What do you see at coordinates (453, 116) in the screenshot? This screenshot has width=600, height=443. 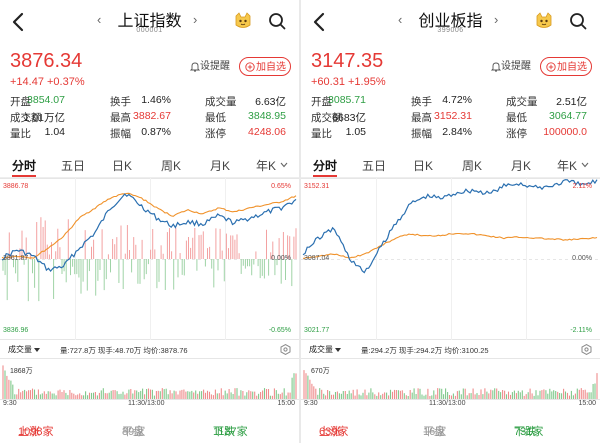 I see `stat-value: 3152.31` at bounding box center [453, 116].